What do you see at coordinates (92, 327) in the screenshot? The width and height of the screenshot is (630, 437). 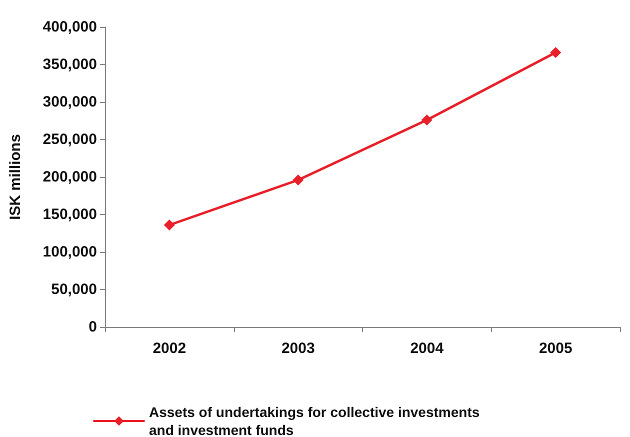 I see `y-tick-label: 0` at bounding box center [92, 327].